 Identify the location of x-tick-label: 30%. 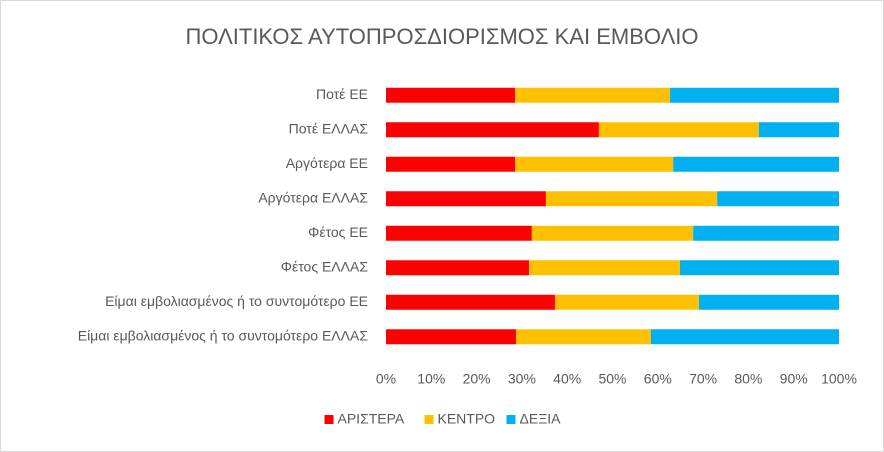
(522, 379).